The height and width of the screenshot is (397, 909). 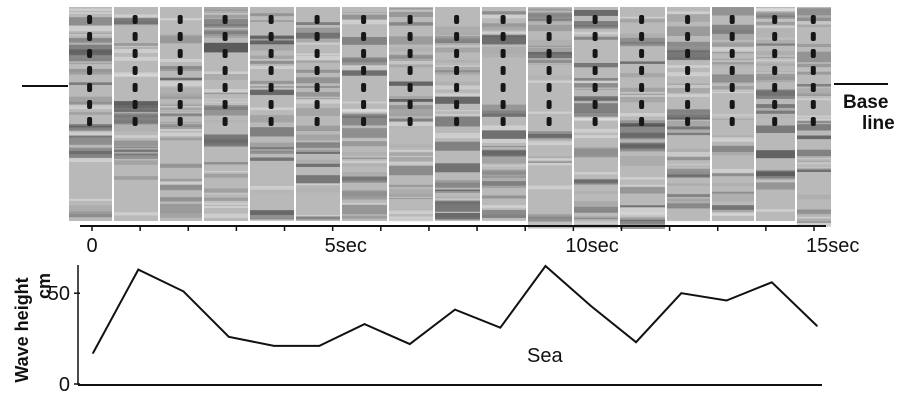 I want to click on time-tick-label: 0, so click(x=91, y=246).